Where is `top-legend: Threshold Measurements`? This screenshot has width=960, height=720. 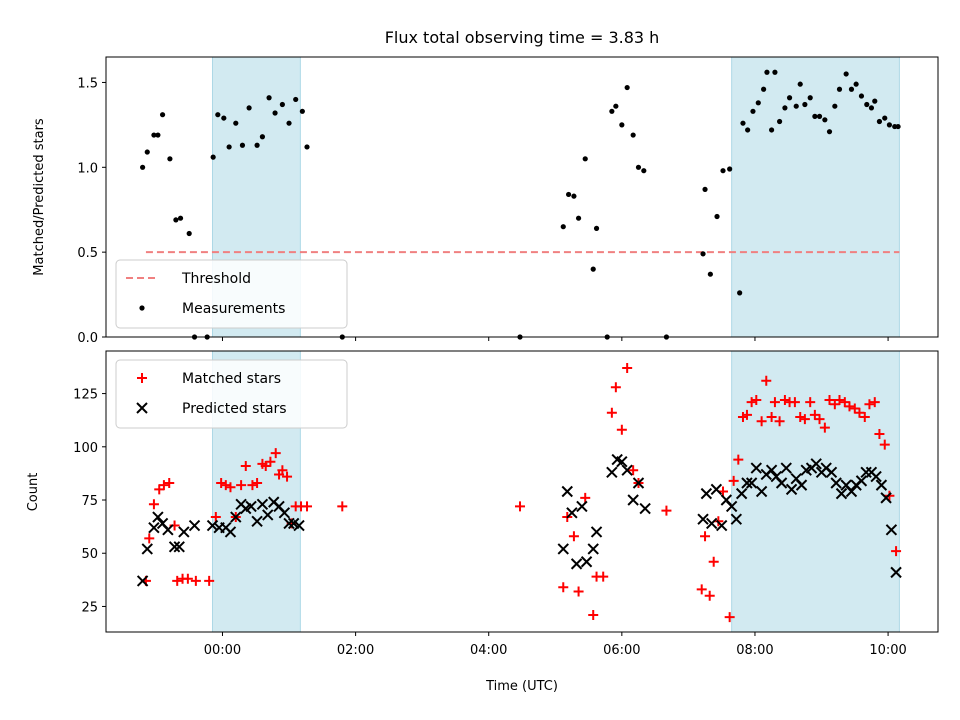
top-legend: Threshold Measurements is located at coordinates (231, 294).